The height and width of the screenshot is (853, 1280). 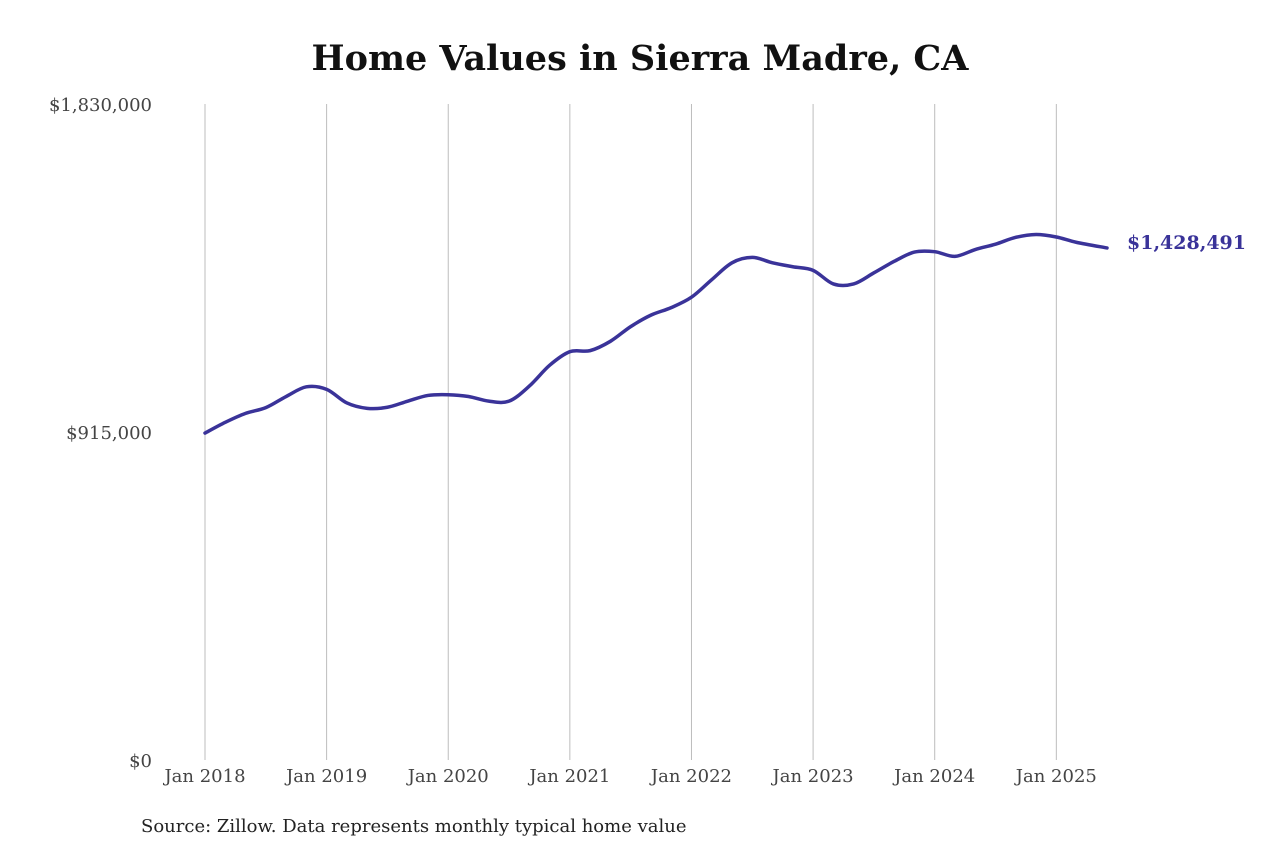 I want to click on x-tick-label: Jan 2025, so click(x=1055, y=776).